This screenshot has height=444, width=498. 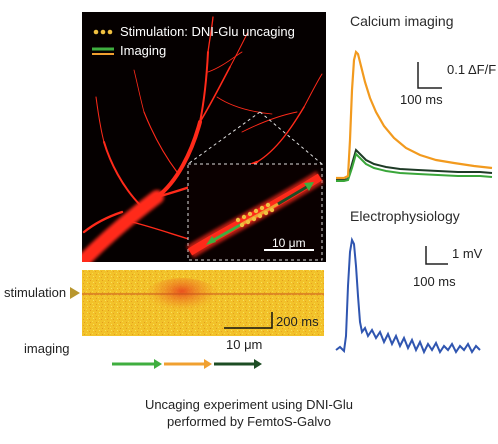 What do you see at coordinates (238, 364) in the screenshot?
I see `arrow-dark-green-icon` at bounding box center [238, 364].